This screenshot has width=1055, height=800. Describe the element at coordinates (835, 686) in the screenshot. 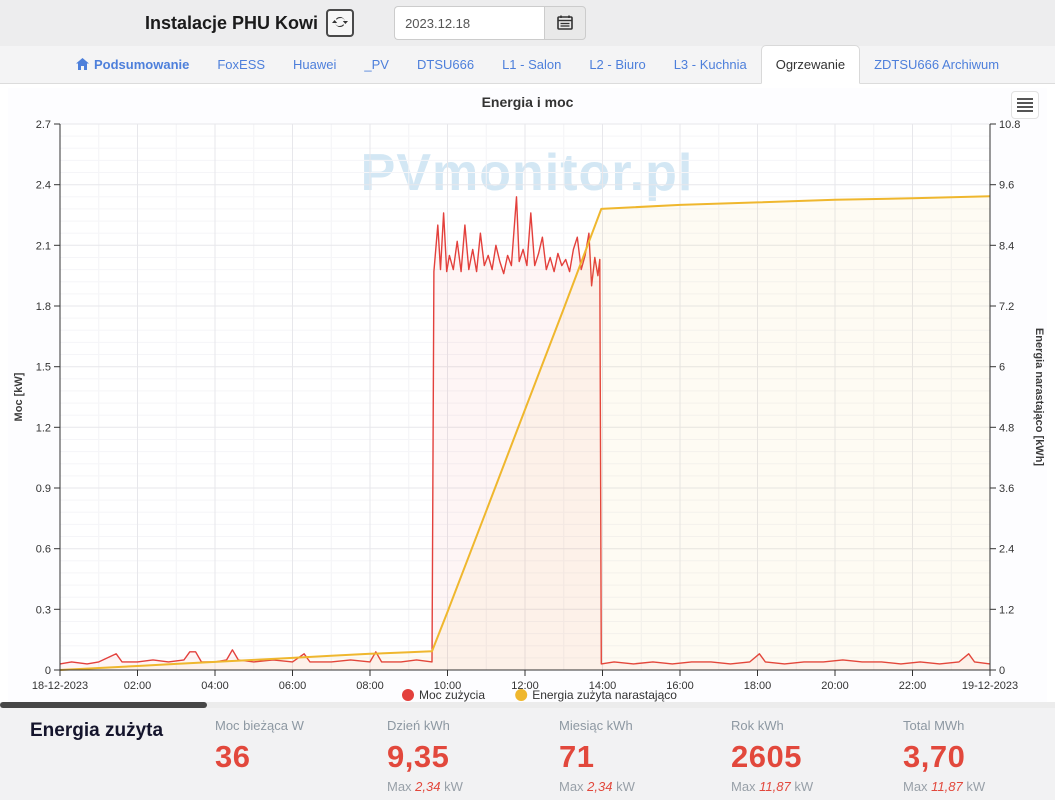

I see `svg-text: 20:00` at that location.